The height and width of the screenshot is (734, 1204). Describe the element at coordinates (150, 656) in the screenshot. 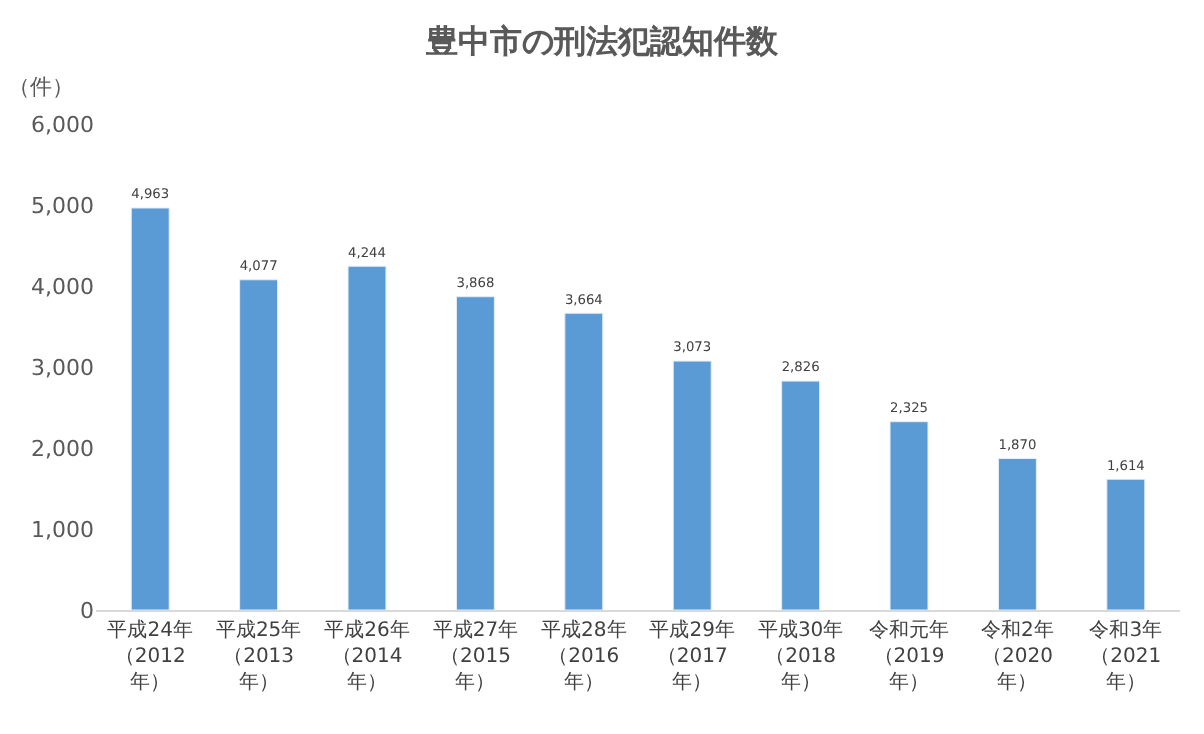

I see `x-tick-label: 平成24年（2012年）` at that location.